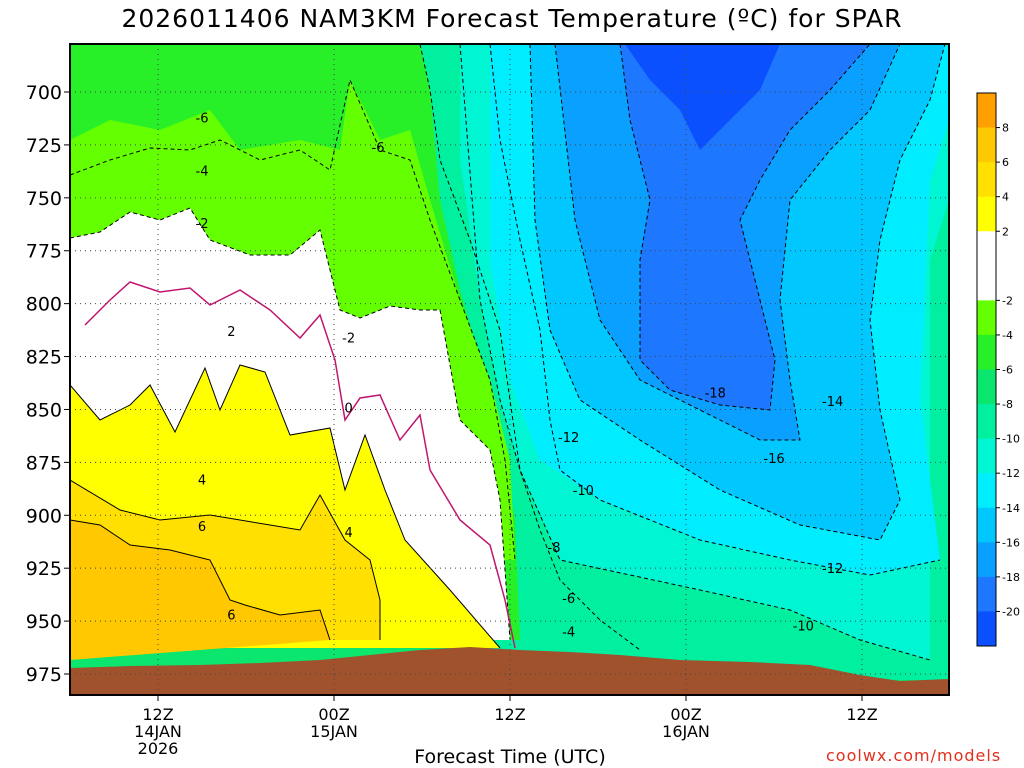  I want to click on x-axis-title: Forecast Time (UTC), so click(510, 757).